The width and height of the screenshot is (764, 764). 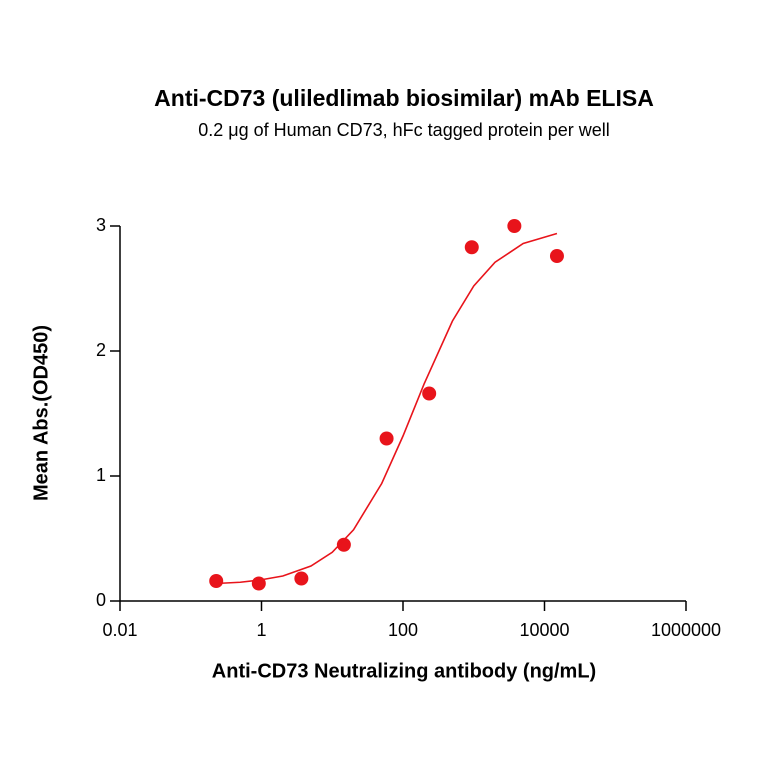 I want to click on y-tick-label: 2, so click(x=101, y=350).